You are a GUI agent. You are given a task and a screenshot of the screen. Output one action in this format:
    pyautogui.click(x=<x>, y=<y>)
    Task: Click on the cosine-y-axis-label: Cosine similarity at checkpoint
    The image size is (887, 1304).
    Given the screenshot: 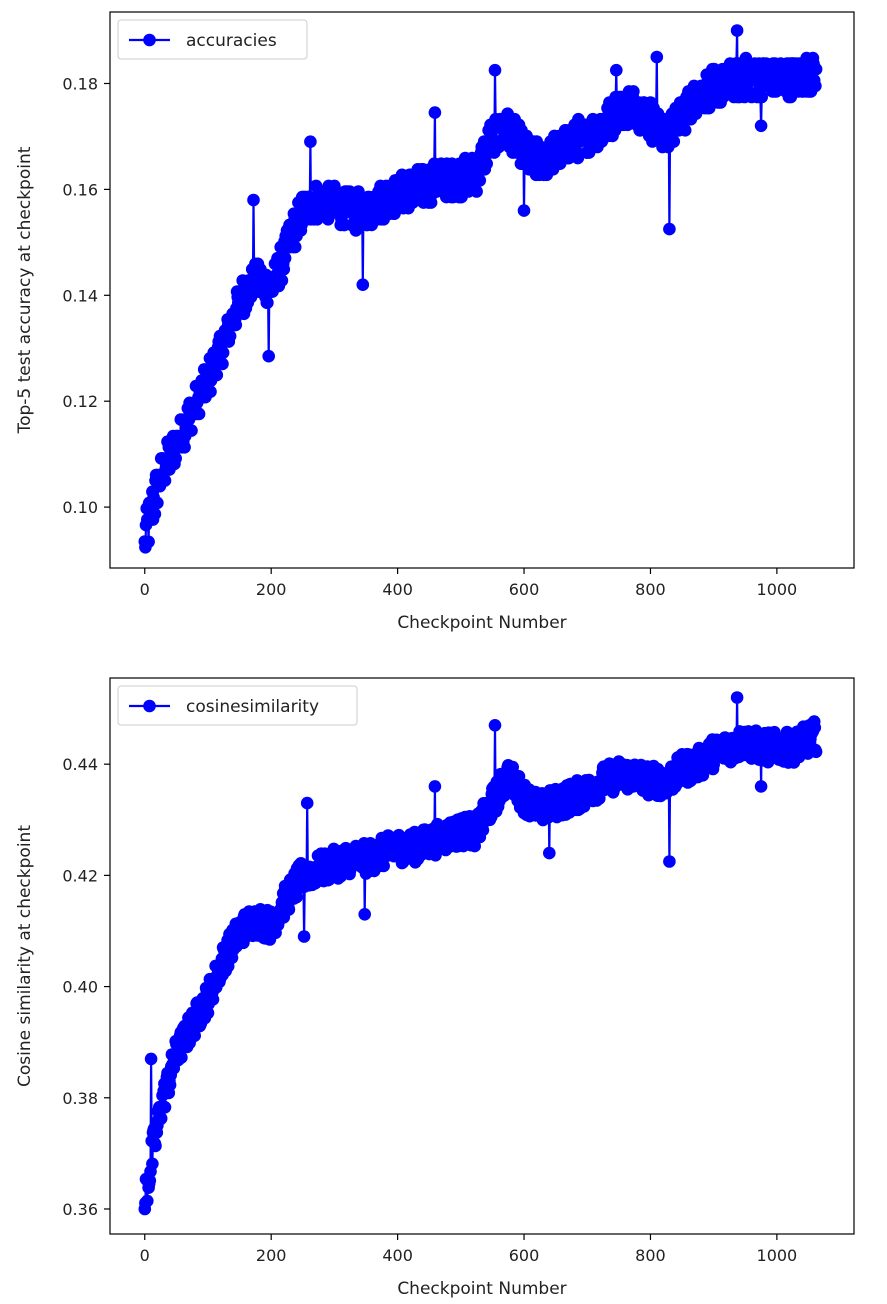 What is the action you would take?
    pyautogui.click(x=25, y=956)
    